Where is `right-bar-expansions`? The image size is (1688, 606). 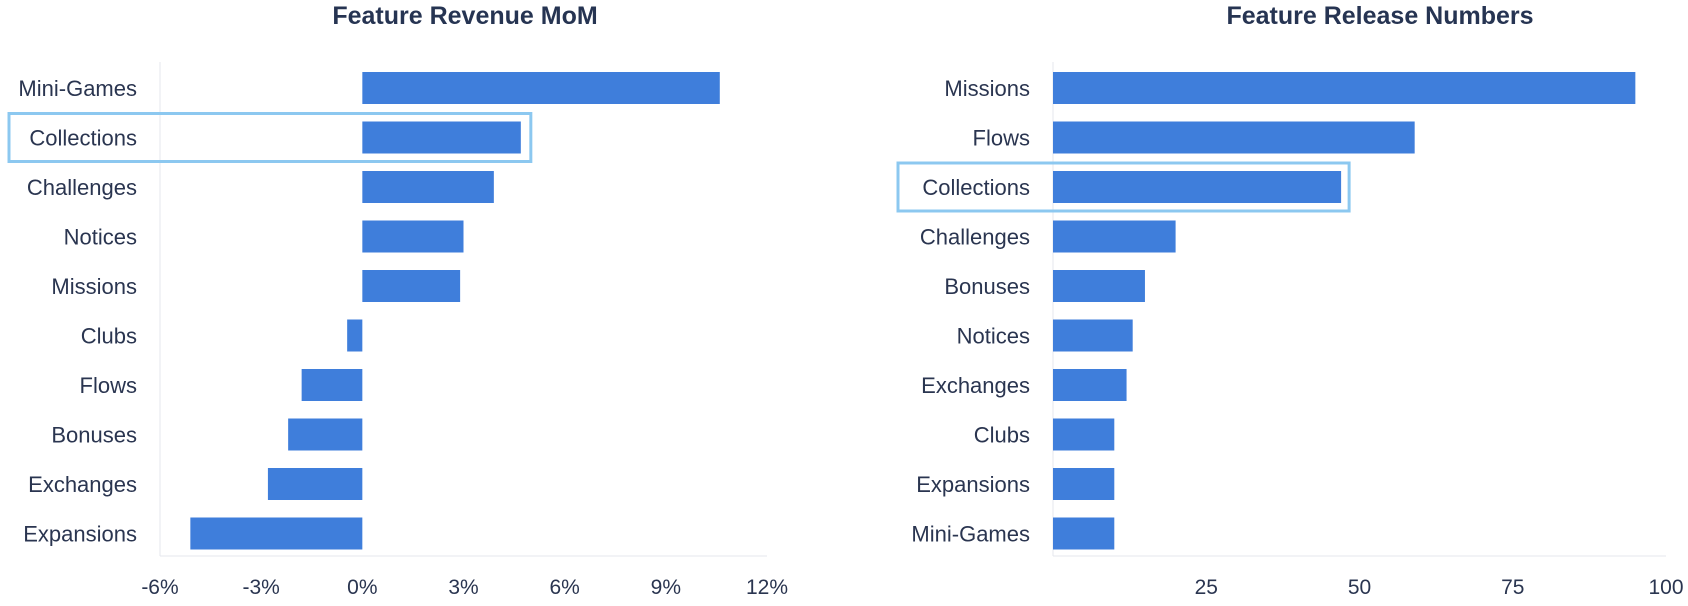 right-bar-expansions is located at coordinates (1084, 484).